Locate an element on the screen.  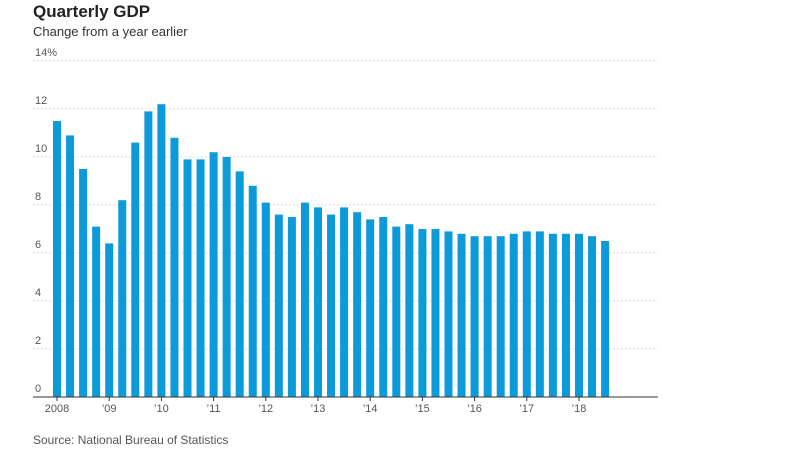
x-tick-label: ’11 is located at coordinates (214, 409).